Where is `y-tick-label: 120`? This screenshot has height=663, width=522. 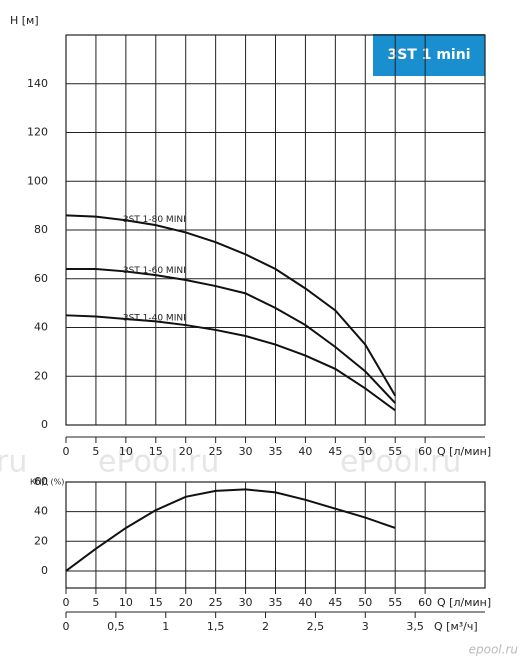
y-tick-label: 120 is located at coordinates (37, 132).